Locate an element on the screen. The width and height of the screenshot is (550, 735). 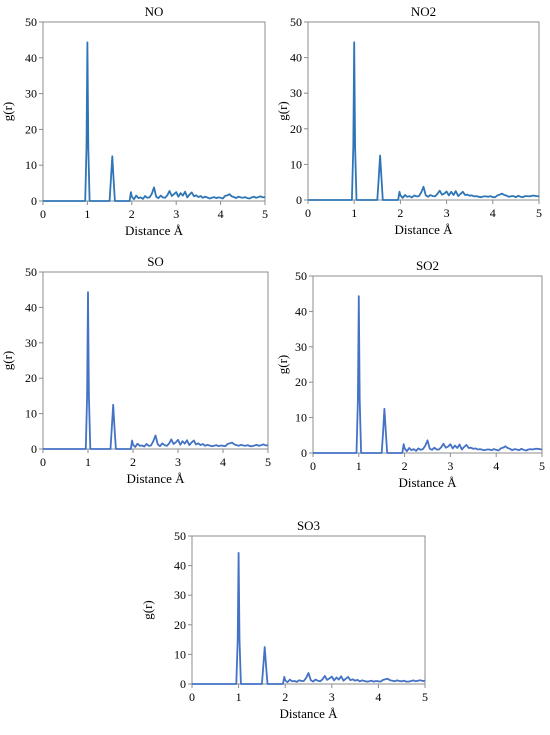
chart-title: SO2 is located at coordinates (427, 265).